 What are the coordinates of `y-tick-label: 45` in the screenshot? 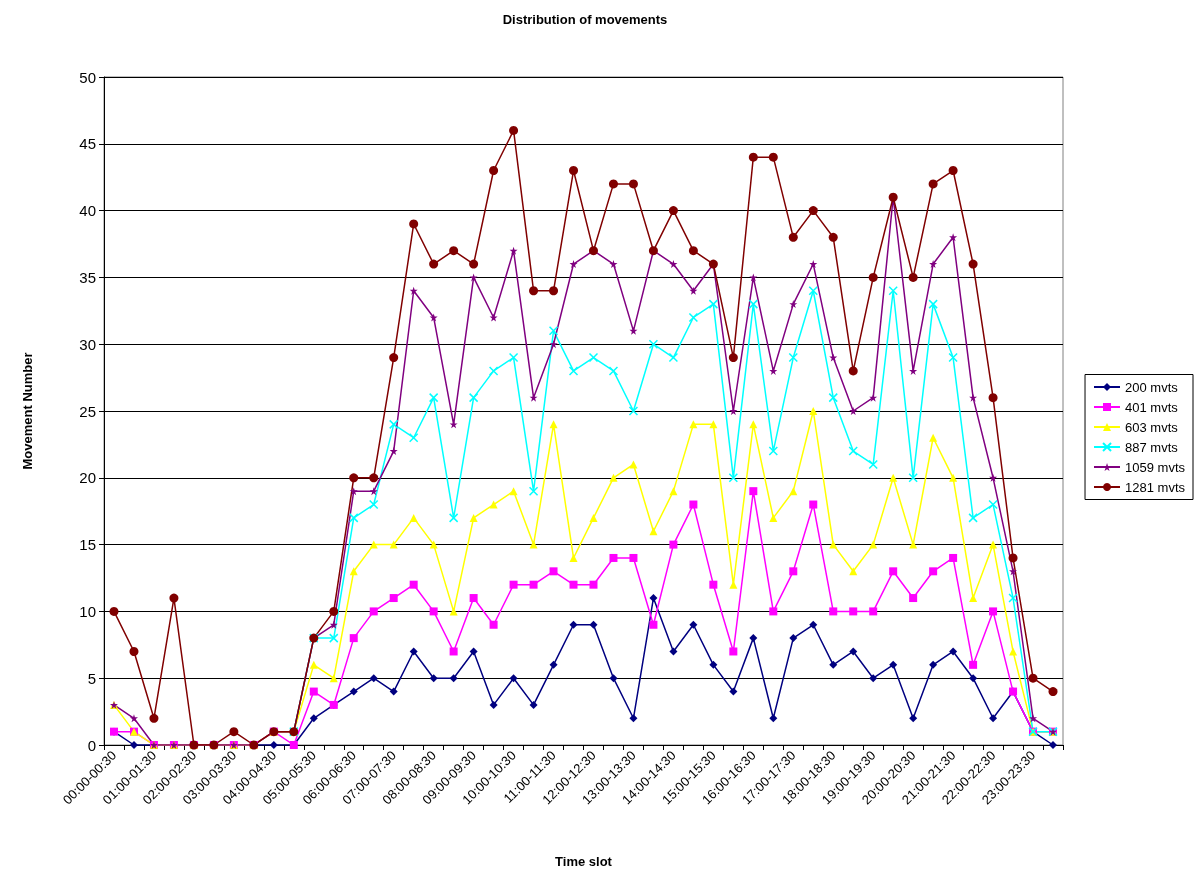 It's located at (87, 144).